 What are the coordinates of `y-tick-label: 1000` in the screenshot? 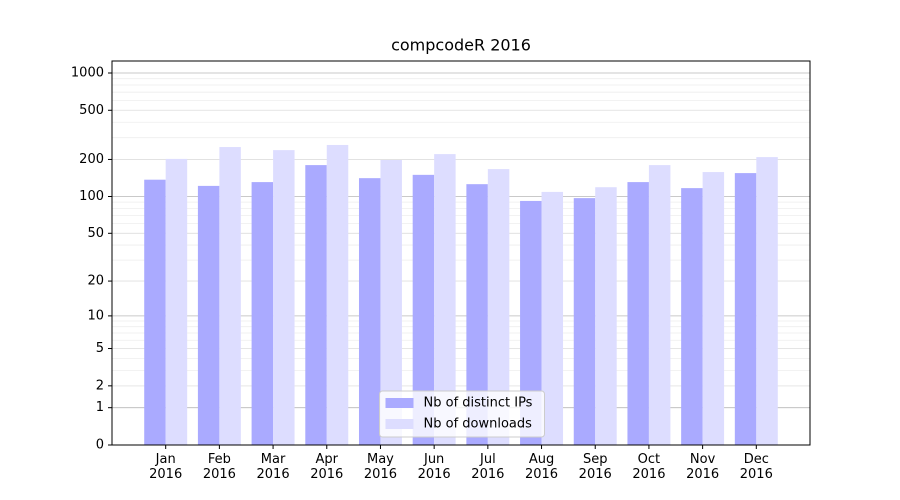 It's located at (87, 73).